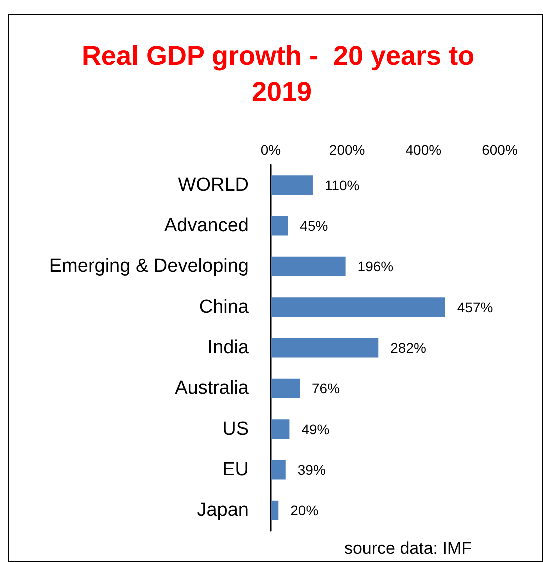 Image resolution: width=543 pixels, height=562 pixels. Describe the element at coordinates (282, 74) in the screenshot. I see `chart-title: Real GDP growth - 20 years to 2019` at that location.